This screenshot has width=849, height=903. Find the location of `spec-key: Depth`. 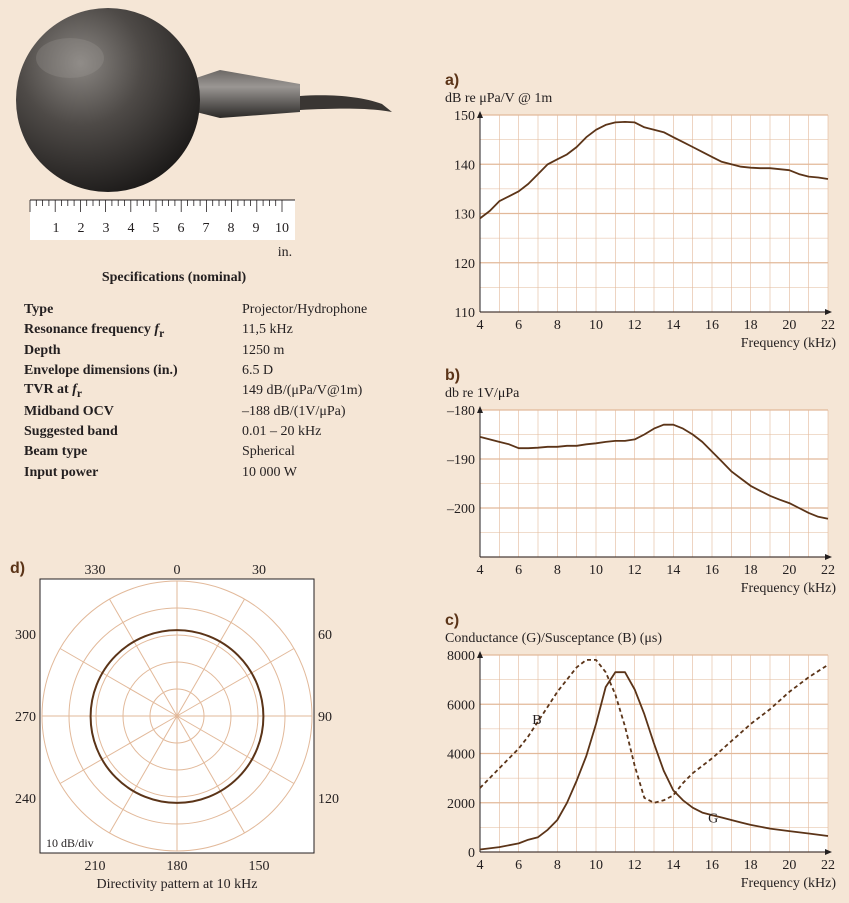

spec-key: Depth is located at coordinates (42, 350).